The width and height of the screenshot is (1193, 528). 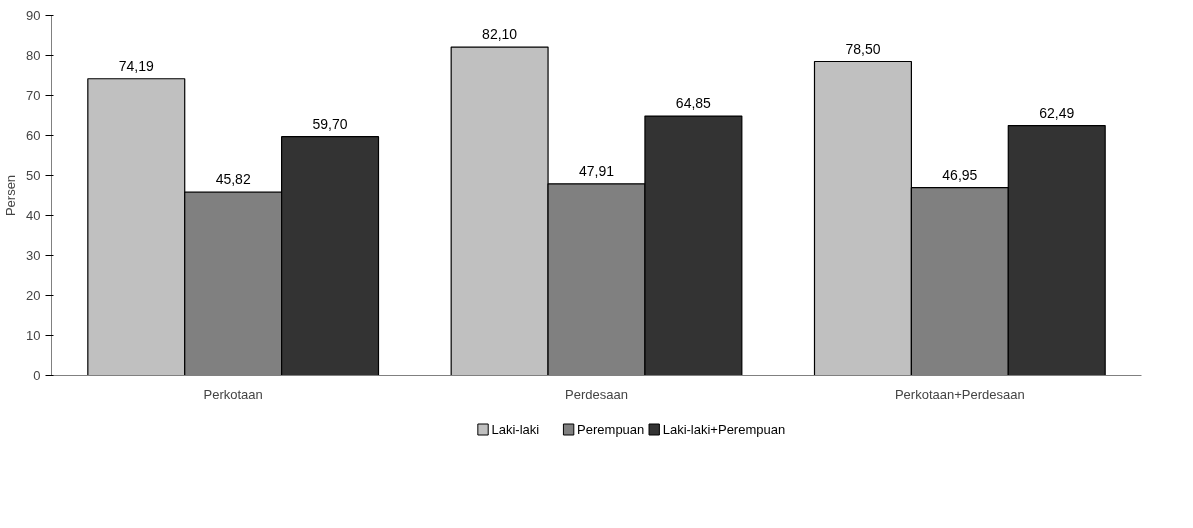 I want to click on legend-label: Laki-laki, so click(x=515, y=429).